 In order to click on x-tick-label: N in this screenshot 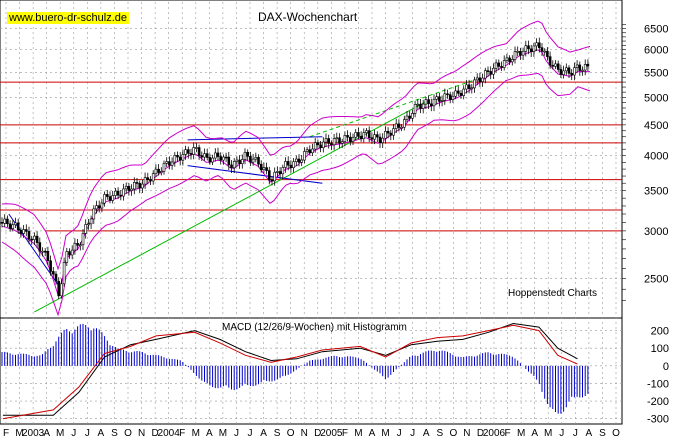, I will do `click(304, 433)`.